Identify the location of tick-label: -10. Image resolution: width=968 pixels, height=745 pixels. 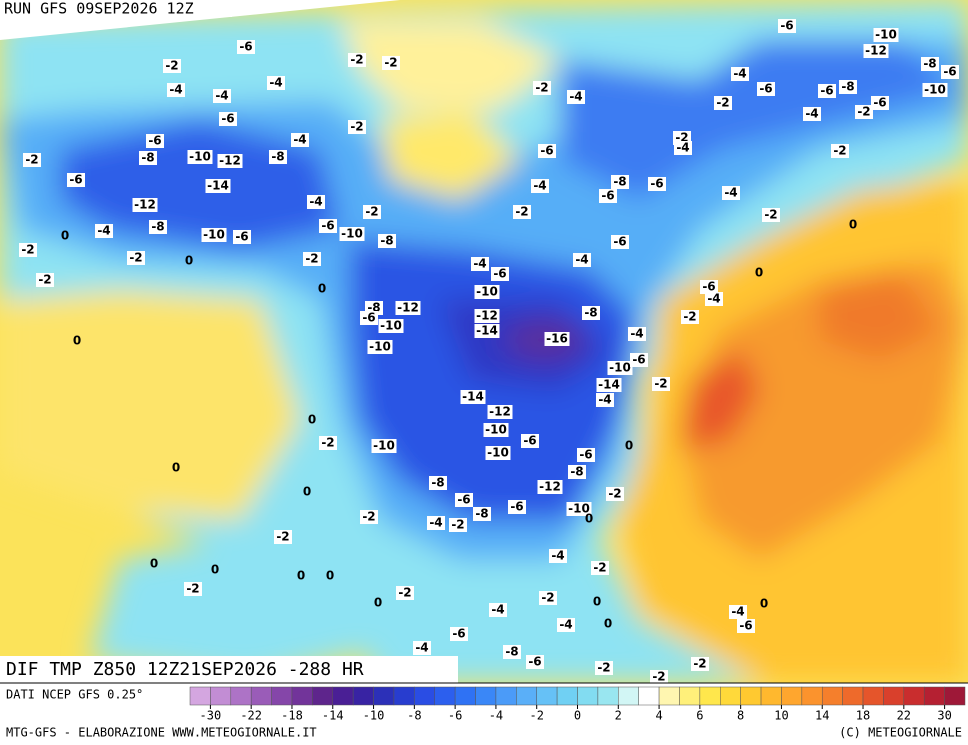
(374, 716).